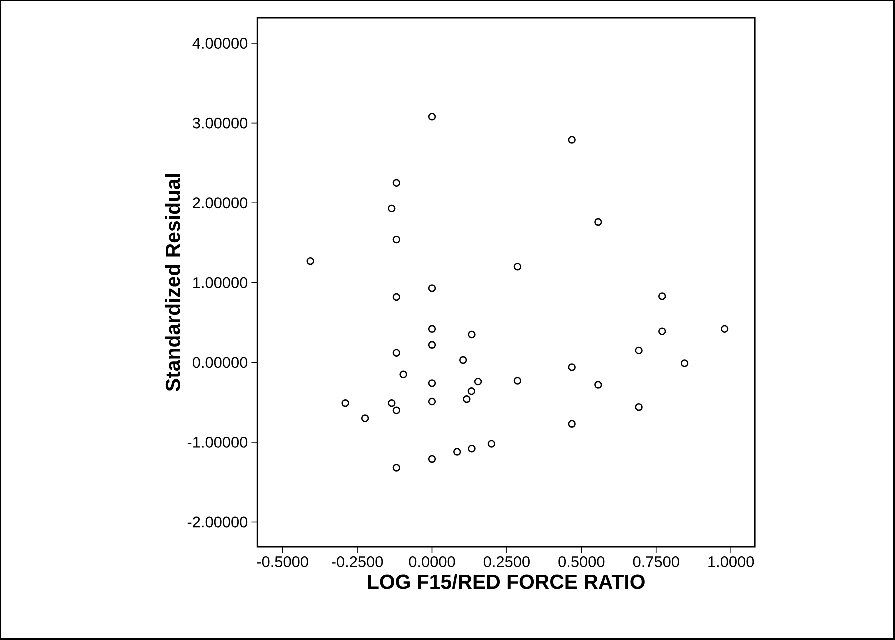 This screenshot has height=640, width=895. What do you see at coordinates (581, 562) in the screenshot?
I see `x-tick-label: 0.5000` at bounding box center [581, 562].